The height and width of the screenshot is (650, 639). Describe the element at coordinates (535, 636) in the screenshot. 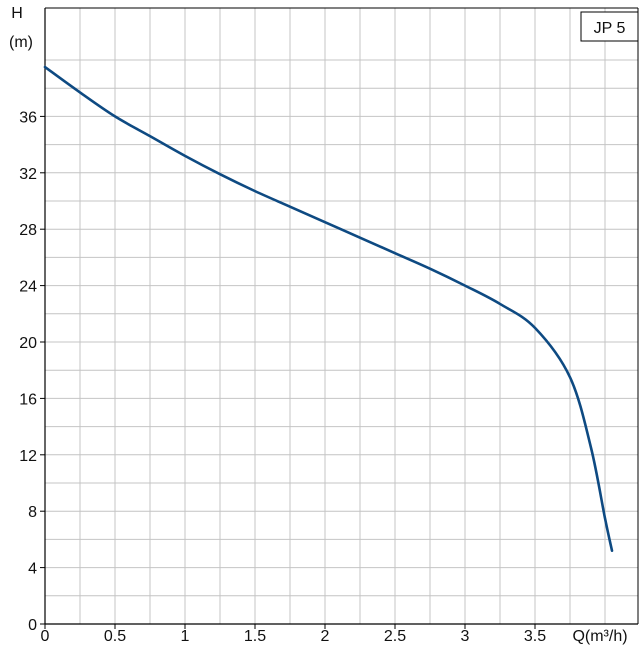

I see `x-tick-label: 3.5` at that location.